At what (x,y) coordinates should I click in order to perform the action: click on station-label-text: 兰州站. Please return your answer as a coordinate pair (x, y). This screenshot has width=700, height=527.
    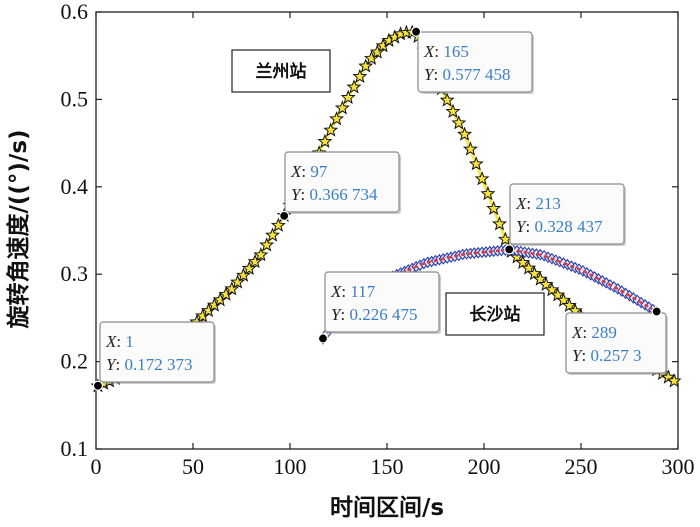
    Looking at the image, I should click on (281, 71).